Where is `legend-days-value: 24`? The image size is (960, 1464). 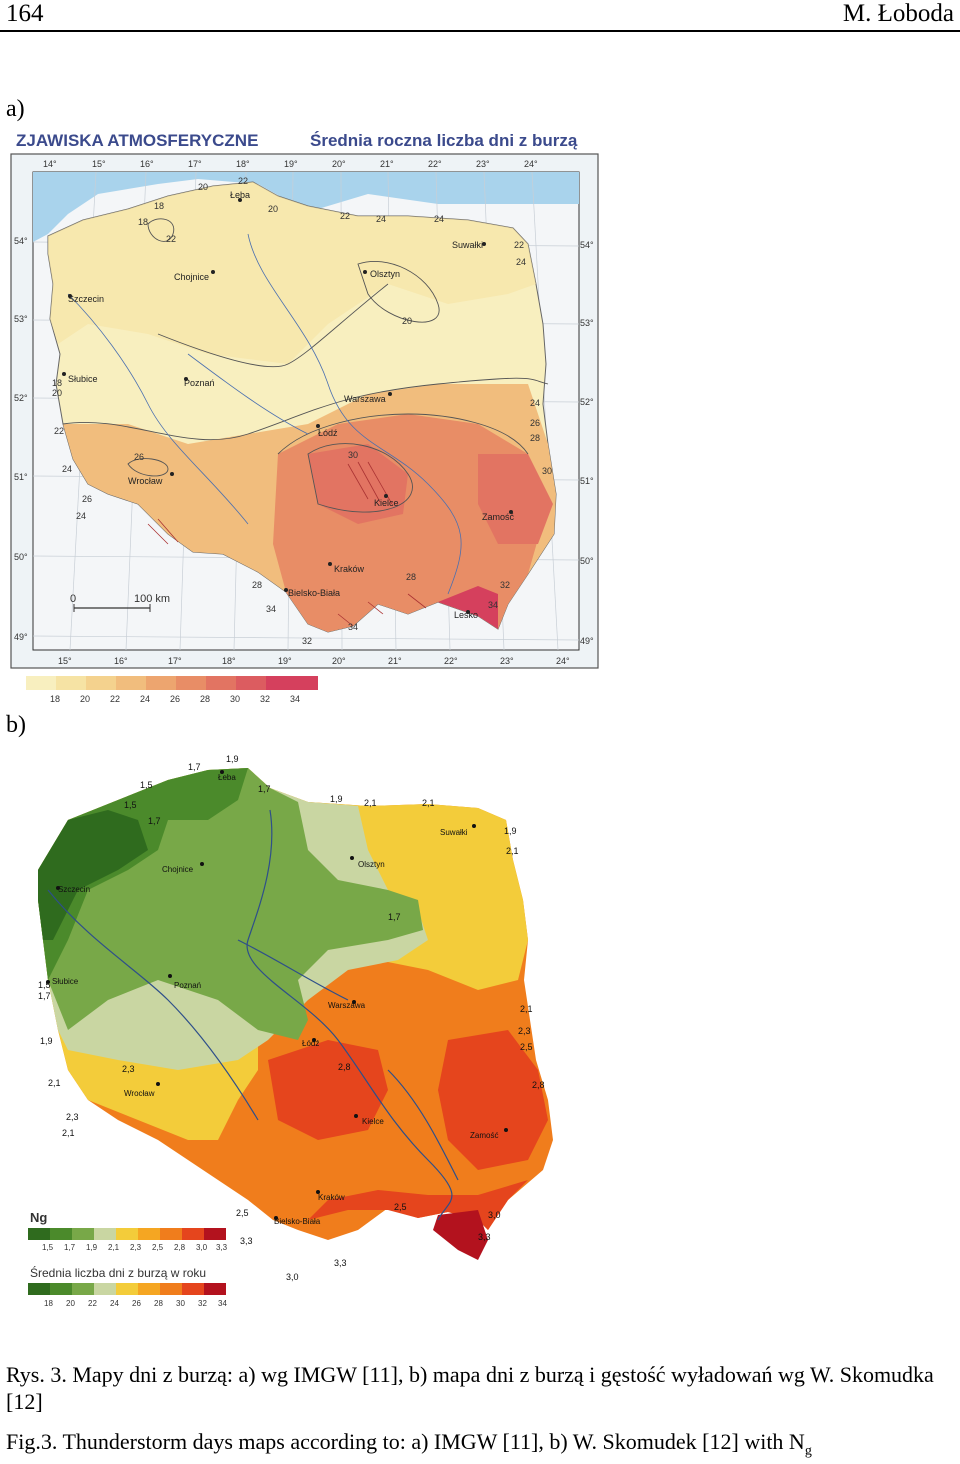 legend-days-value: 24 is located at coordinates (114, 1303).